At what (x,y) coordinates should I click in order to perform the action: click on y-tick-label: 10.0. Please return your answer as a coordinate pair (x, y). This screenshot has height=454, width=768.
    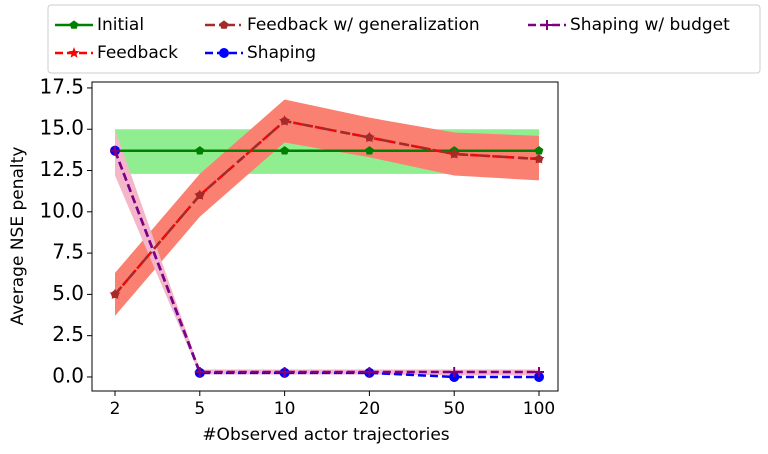
    Looking at the image, I should click on (61, 210).